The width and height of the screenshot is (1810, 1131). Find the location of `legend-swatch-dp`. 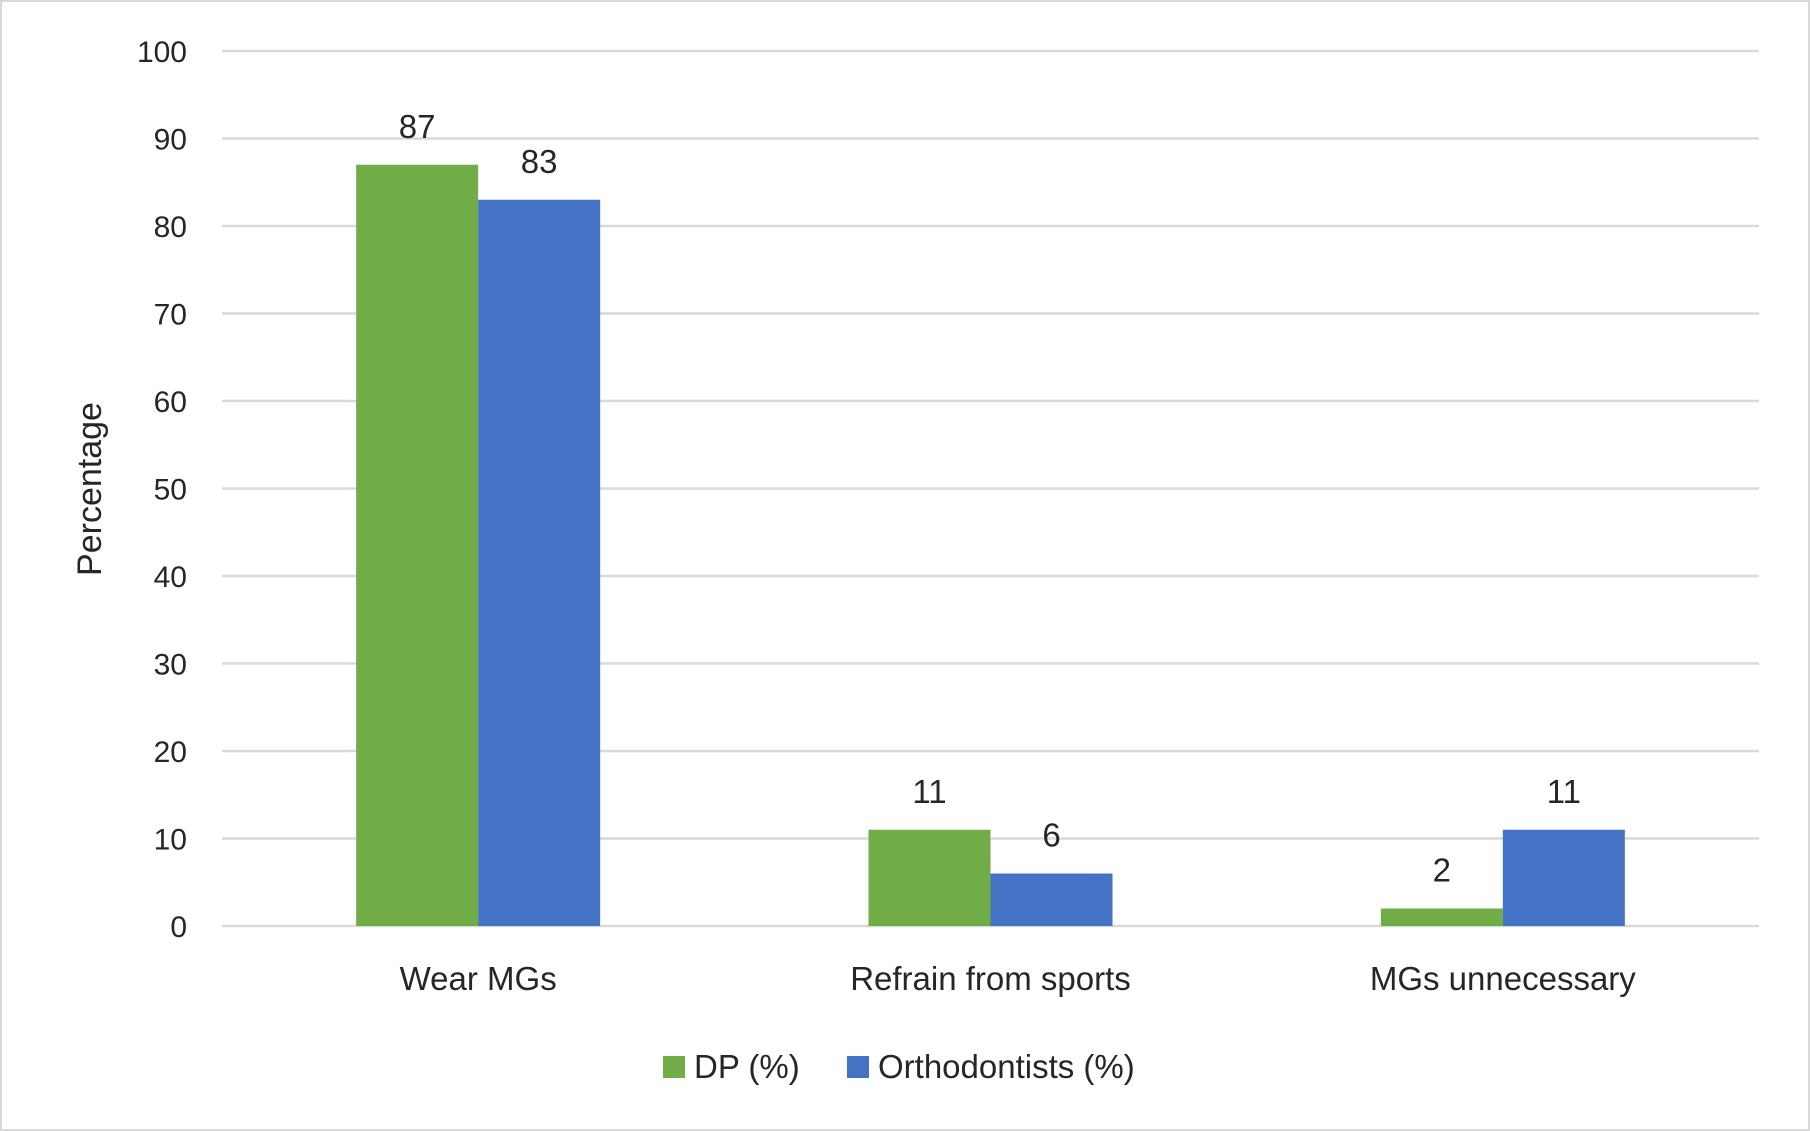

legend-swatch-dp is located at coordinates (674, 1067).